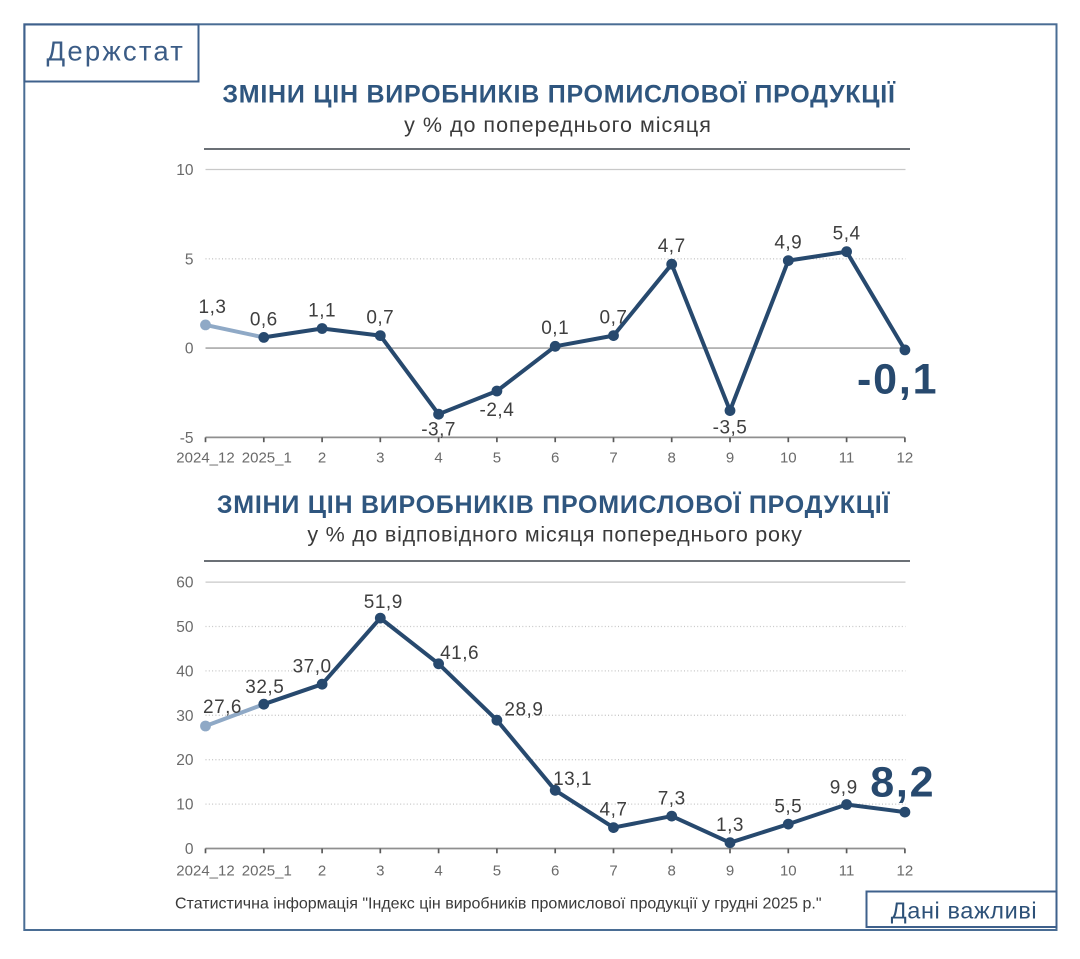 This screenshot has height=959, width=1080. I want to click on svg-text: -2,4, so click(497, 410).